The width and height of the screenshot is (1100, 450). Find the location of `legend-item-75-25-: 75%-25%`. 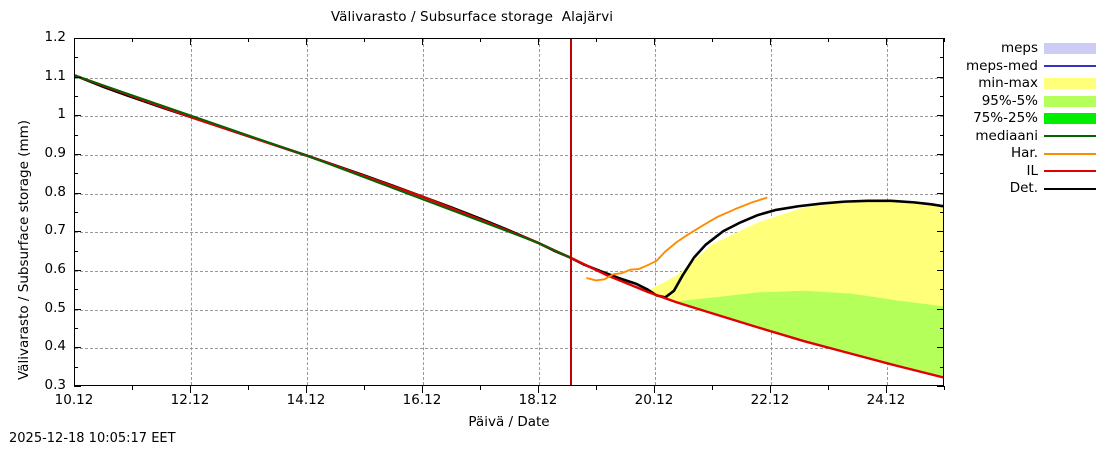

legend-item-75-25-: 75%-25% is located at coordinates (1028, 119).